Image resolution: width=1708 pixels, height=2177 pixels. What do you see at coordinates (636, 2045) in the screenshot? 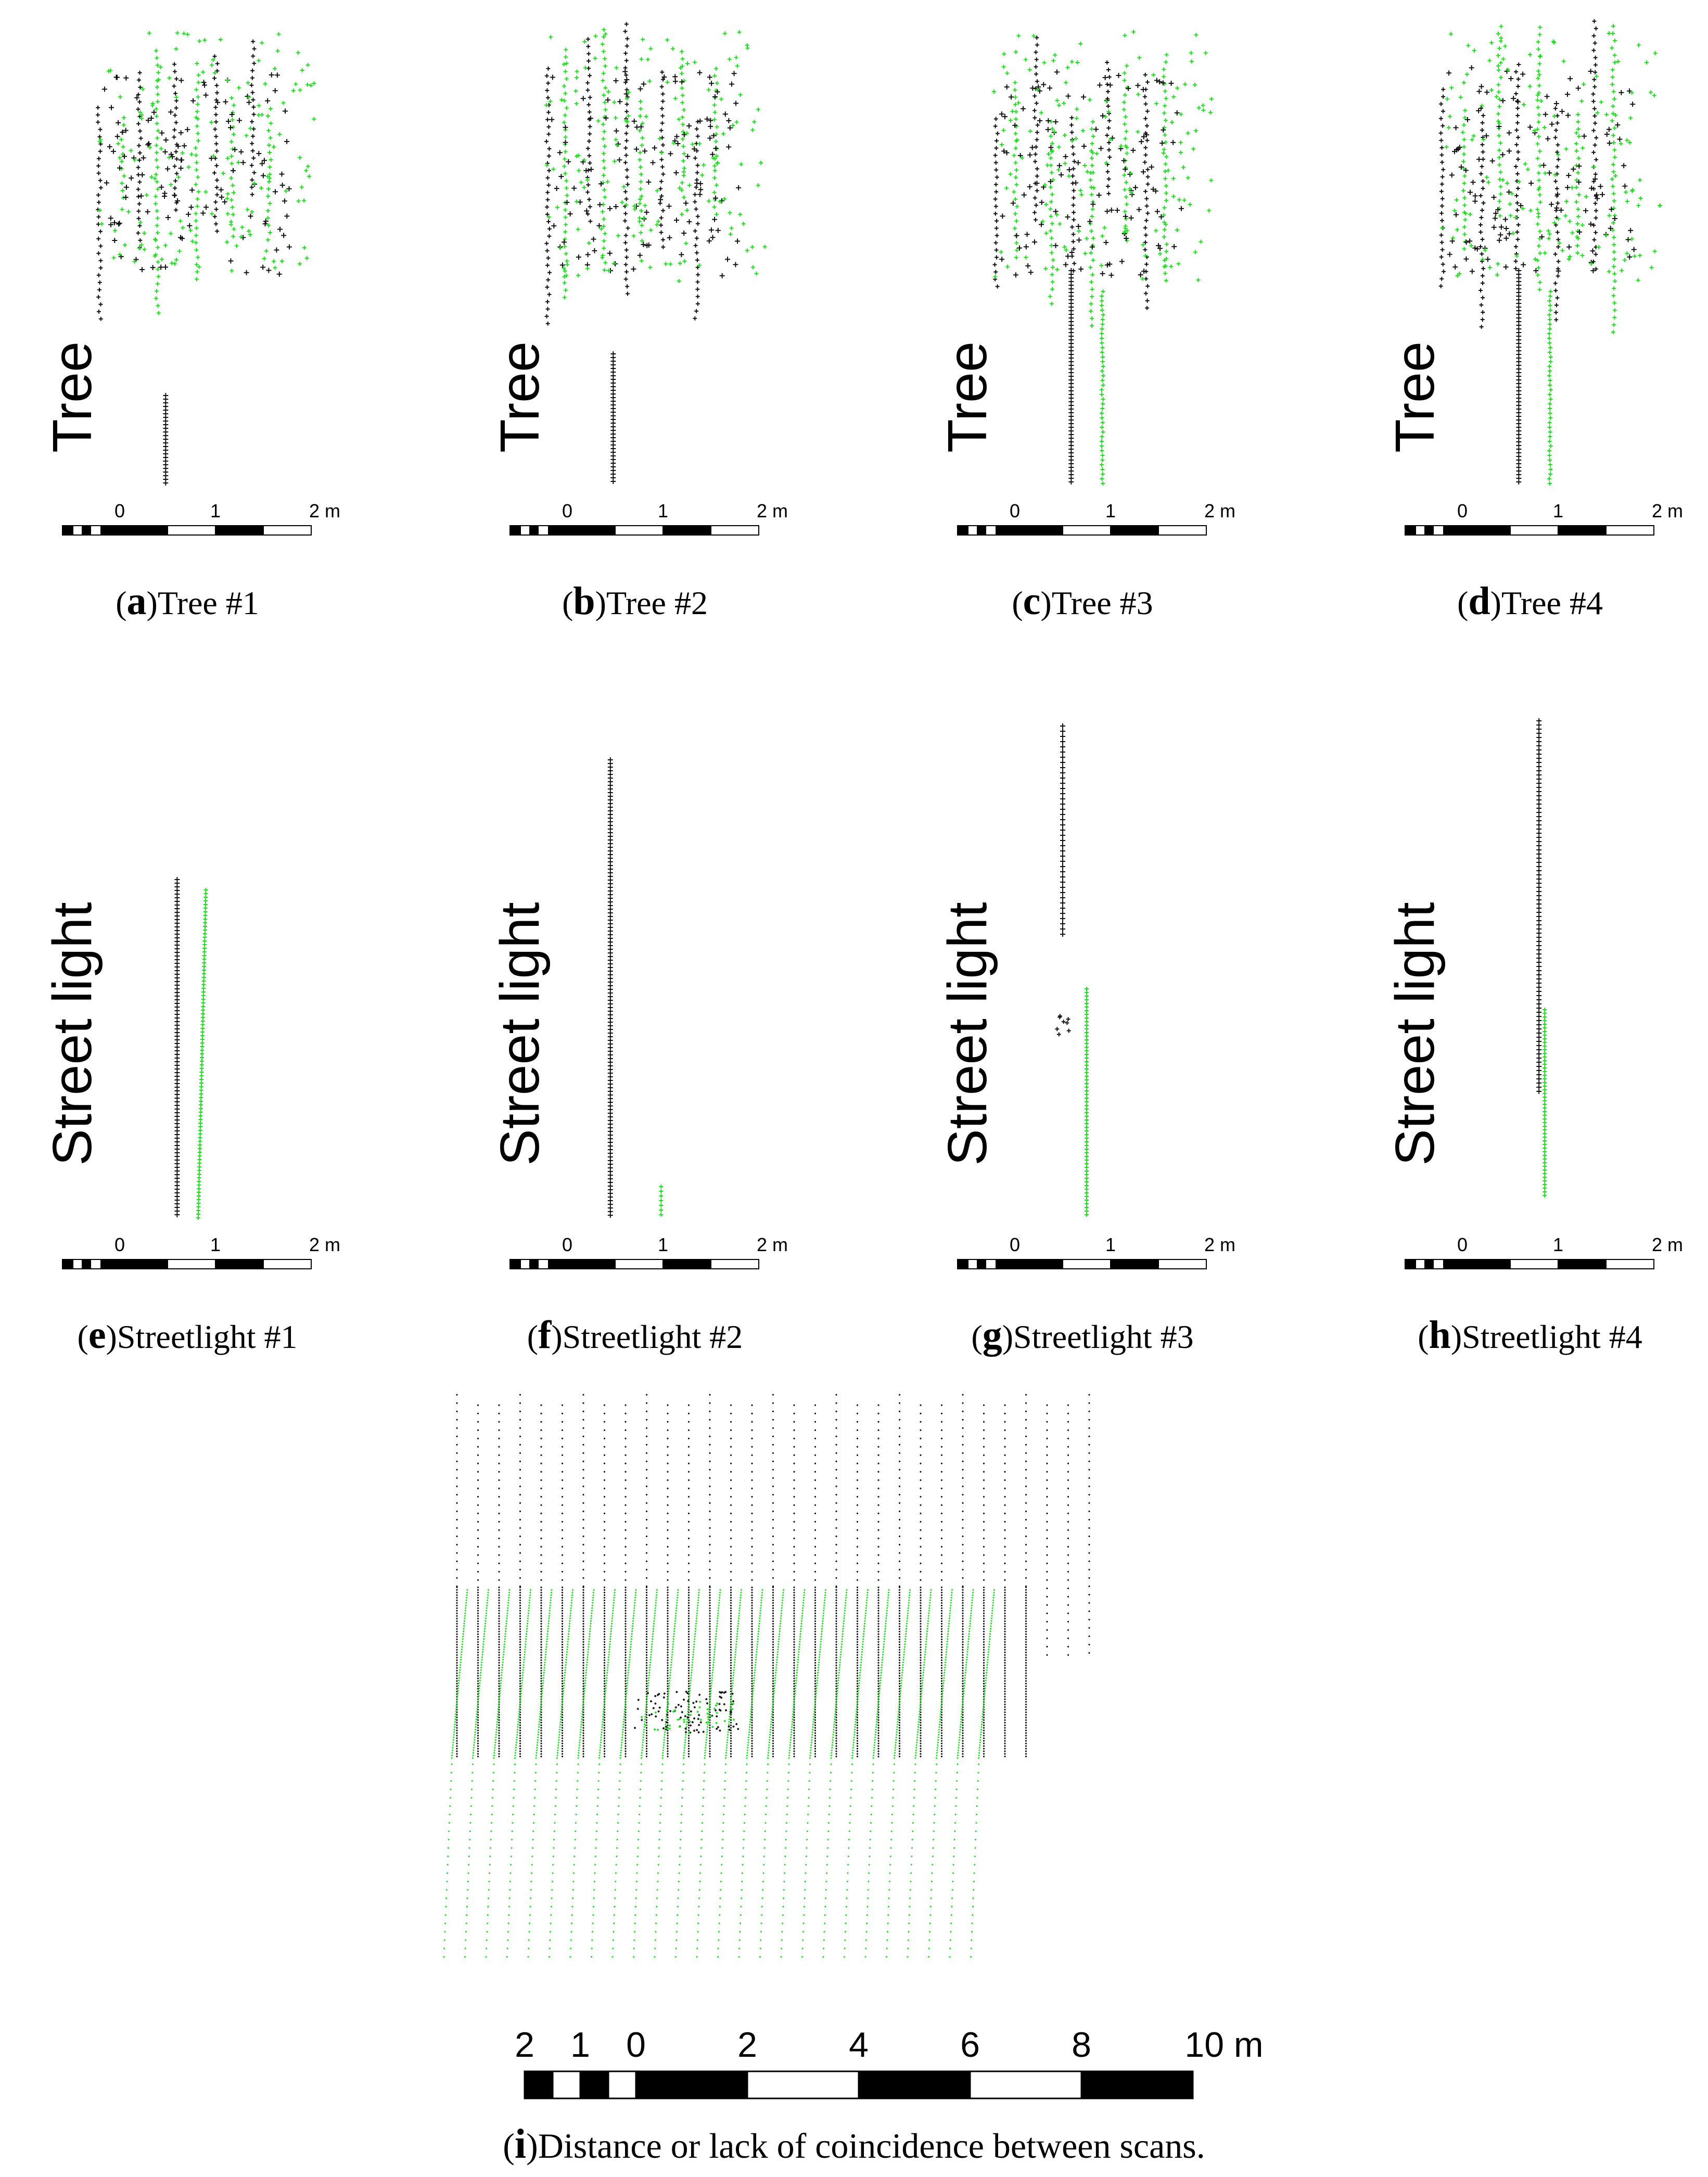
I see `large-scale-tick: 0` at bounding box center [636, 2045].